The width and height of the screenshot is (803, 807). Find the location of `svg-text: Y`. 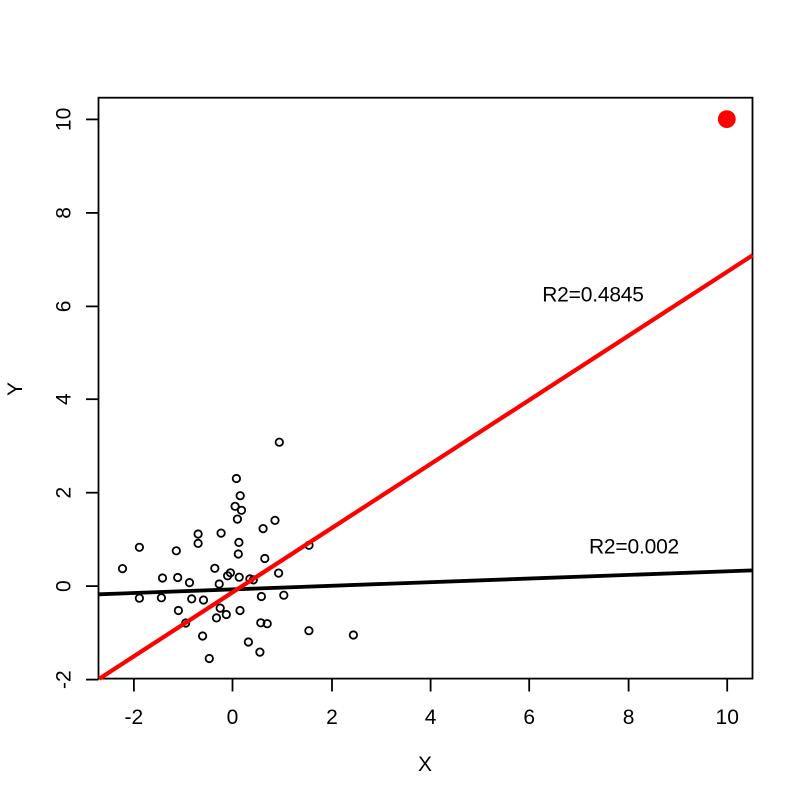

svg-text: Y is located at coordinates (15, 389).